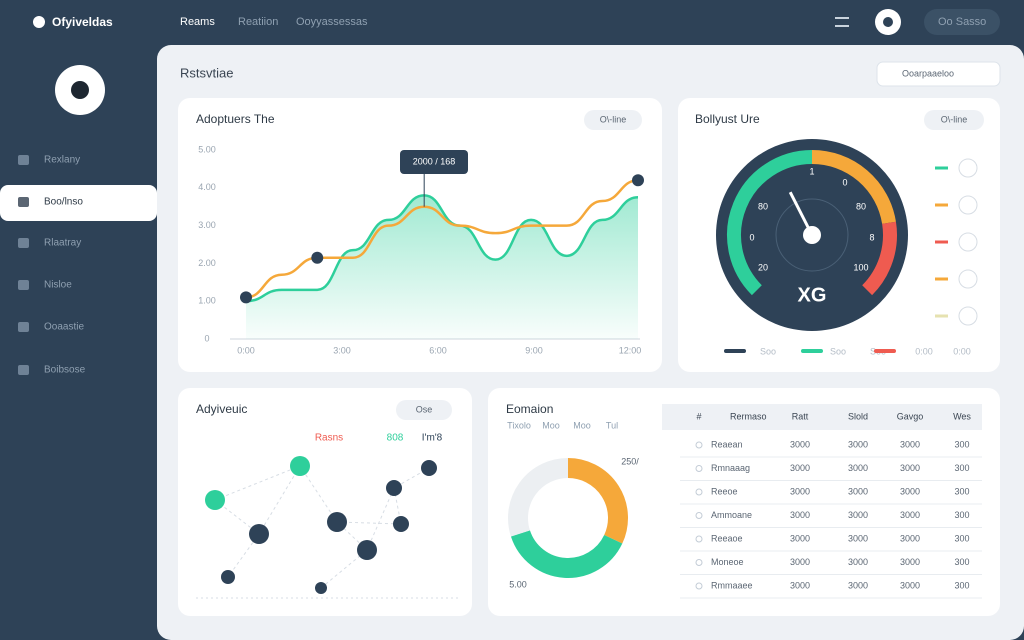  What do you see at coordinates (861, 206) in the screenshot?
I see `gauge-label: 80` at bounding box center [861, 206].